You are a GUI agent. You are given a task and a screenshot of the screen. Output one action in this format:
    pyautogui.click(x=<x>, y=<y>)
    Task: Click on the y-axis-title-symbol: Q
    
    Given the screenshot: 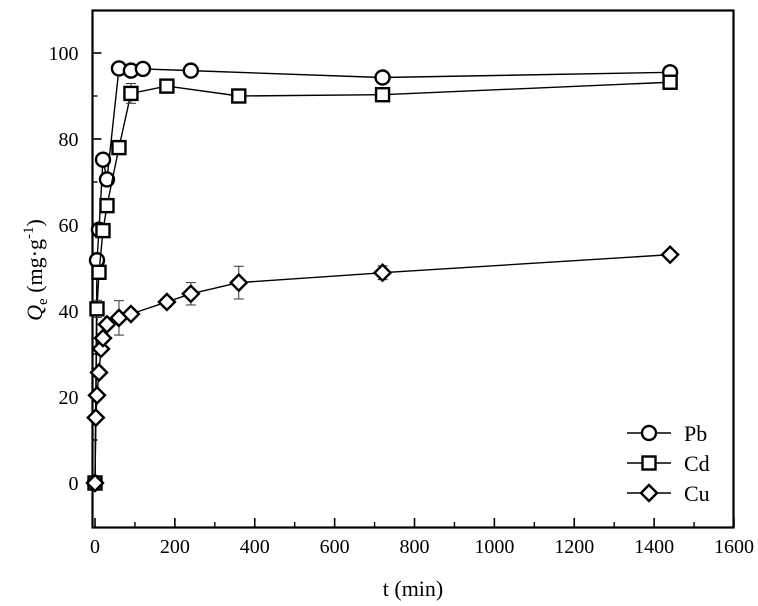 What is the action you would take?
    pyautogui.click(x=34, y=313)
    